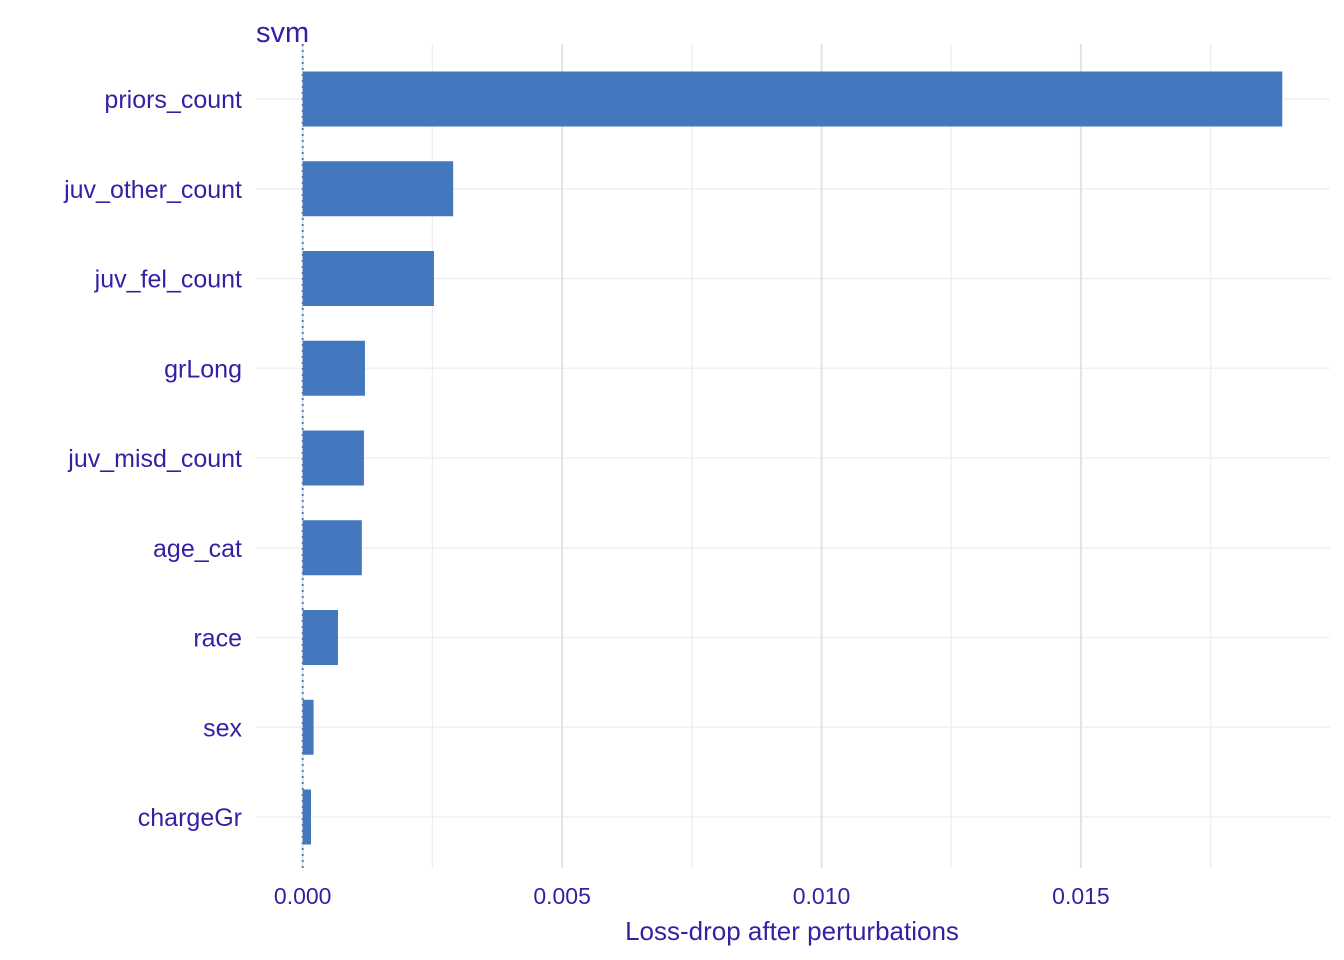 The width and height of the screenshot is (1344, 960). What do you see at coordinates (692, 896) in the screenshot?
I see `x-axis-ticks: 0.000 0.005 0.010 0.015` at bounding box center [692, 896].